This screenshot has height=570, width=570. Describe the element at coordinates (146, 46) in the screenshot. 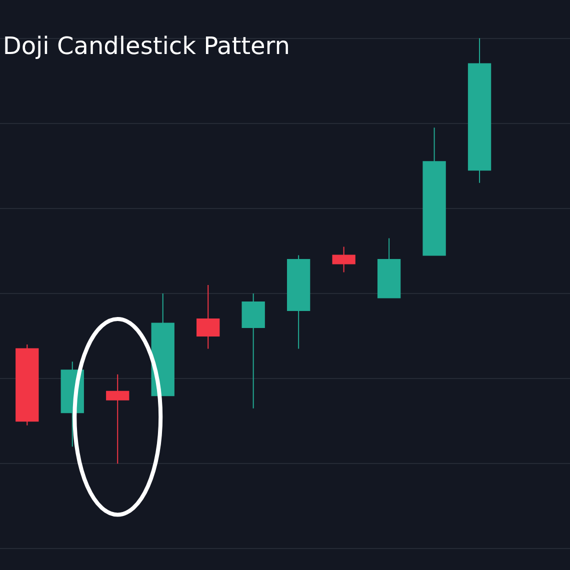

I see `chart-title: Doji Candlestick Pattern` at that location.